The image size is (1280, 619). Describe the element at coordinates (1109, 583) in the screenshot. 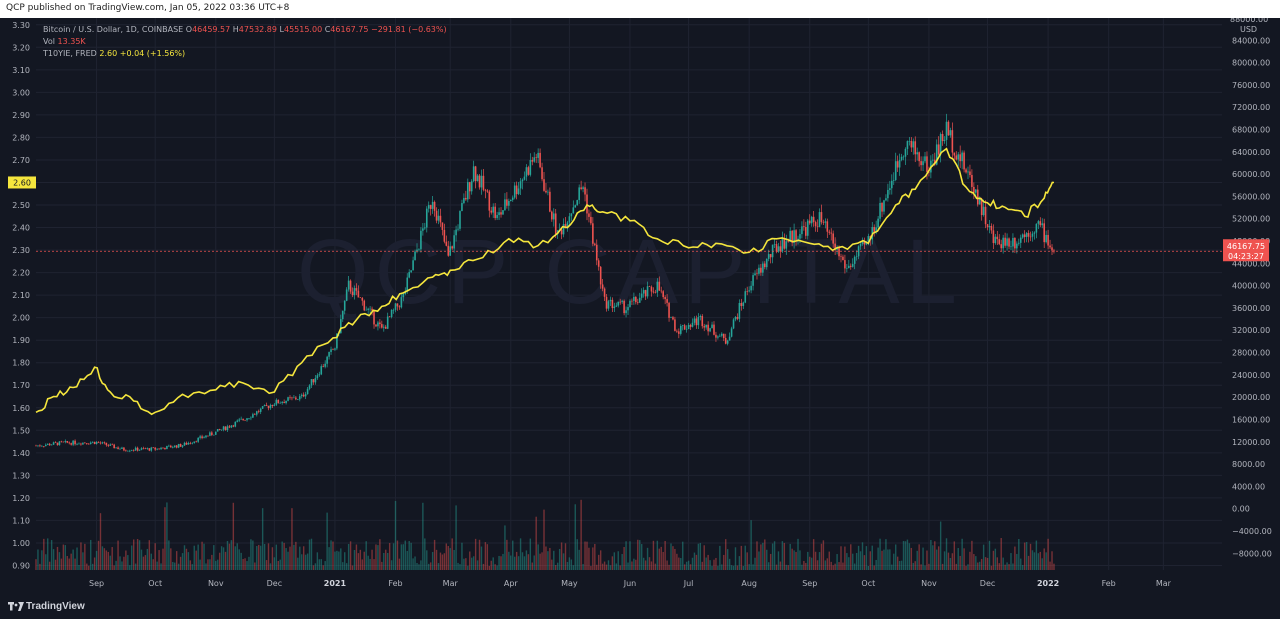

I see `time-tick-label: Feb` at that location.